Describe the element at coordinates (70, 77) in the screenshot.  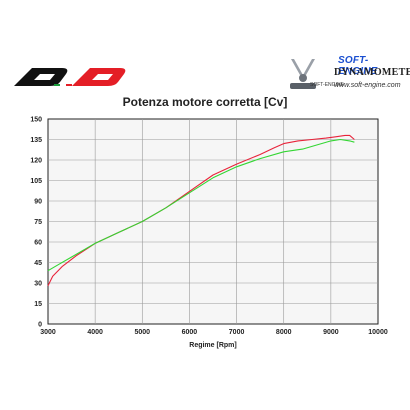
I see `qd-logo-icon` at that location.